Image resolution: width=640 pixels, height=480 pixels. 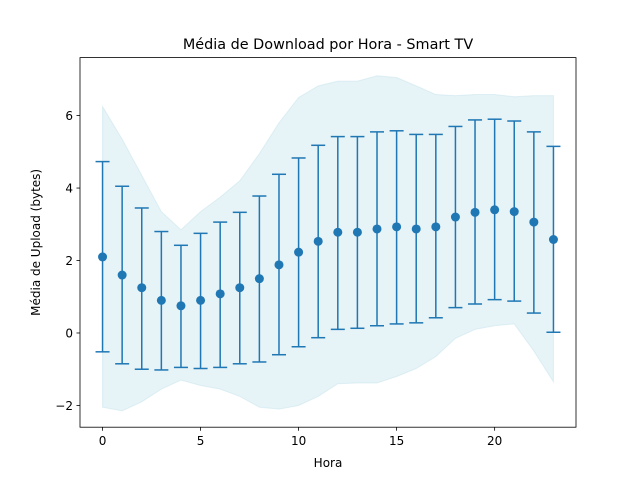 What do you see at coordinates (36, 242) in the screenshot?
I see `y-axis-label: Média de Upload (bytes)` at bounding box center [36, 242].